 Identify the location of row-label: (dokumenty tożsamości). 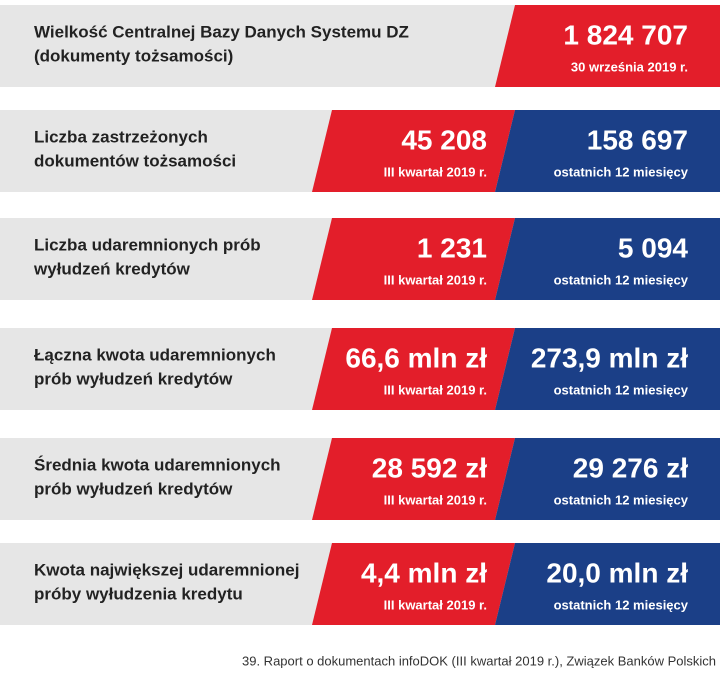
(133, 55).